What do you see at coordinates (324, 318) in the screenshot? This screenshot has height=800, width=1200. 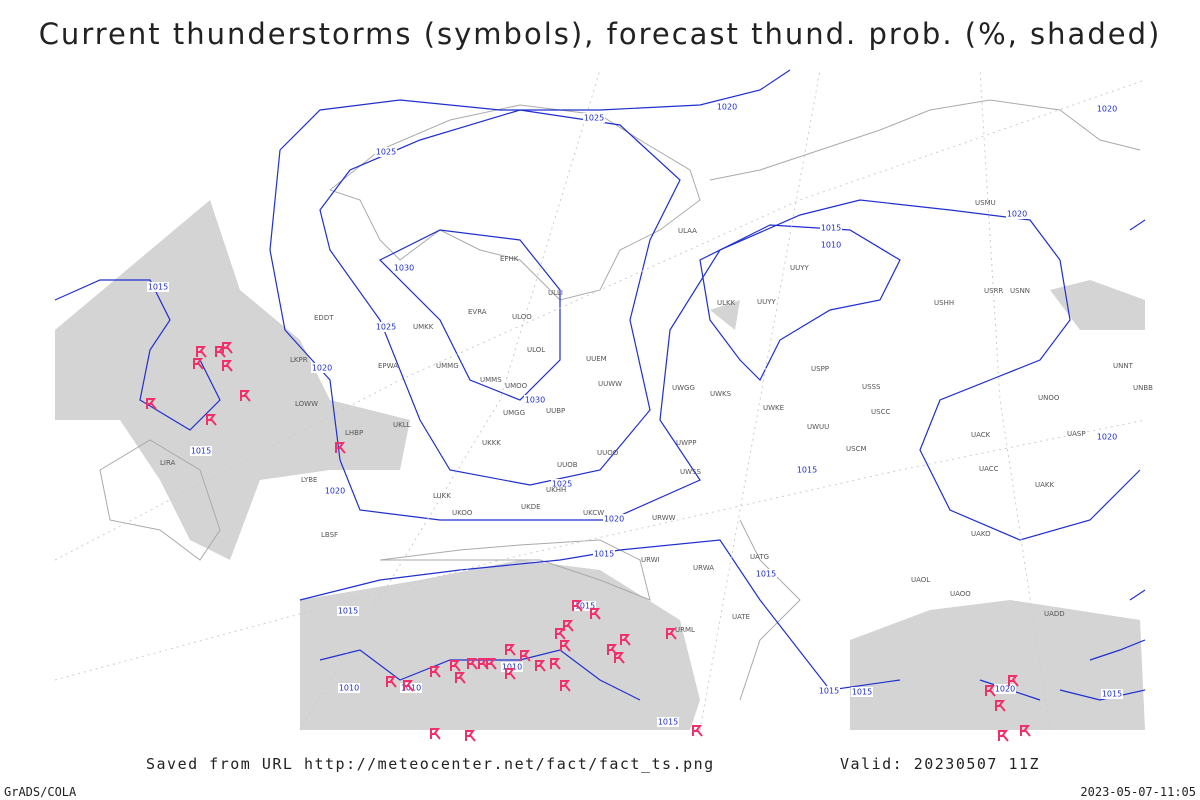 I see `station-label: EDDT` at bounding box center [324, 318].